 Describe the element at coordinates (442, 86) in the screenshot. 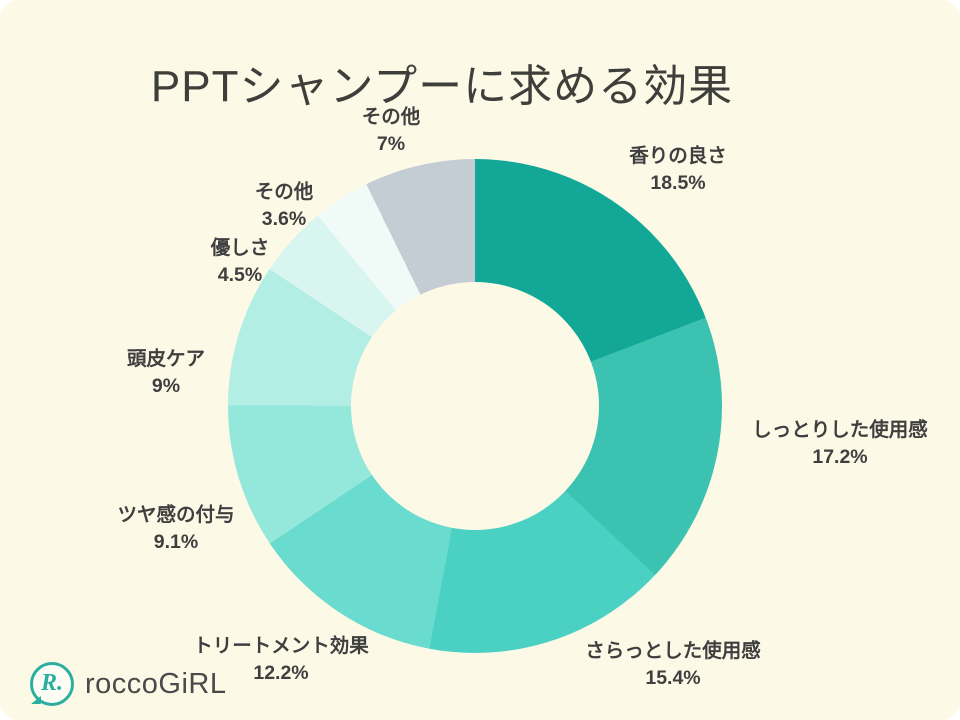

I see `chart-title: PPTシャンプーに求める効果` at that location.